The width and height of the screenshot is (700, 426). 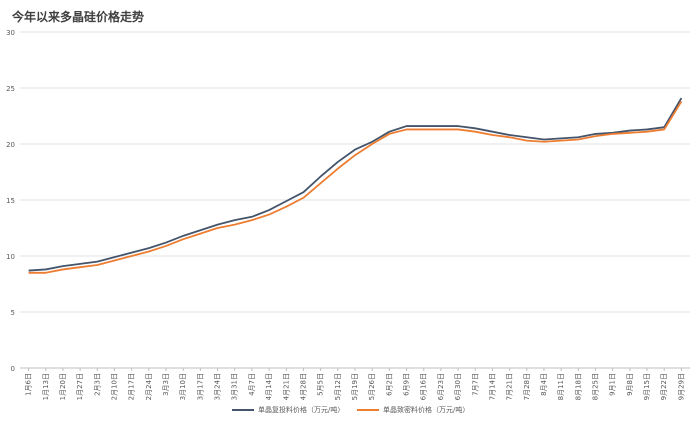 I want to click on y-tick-label: 0, so click(x=13, y=369).